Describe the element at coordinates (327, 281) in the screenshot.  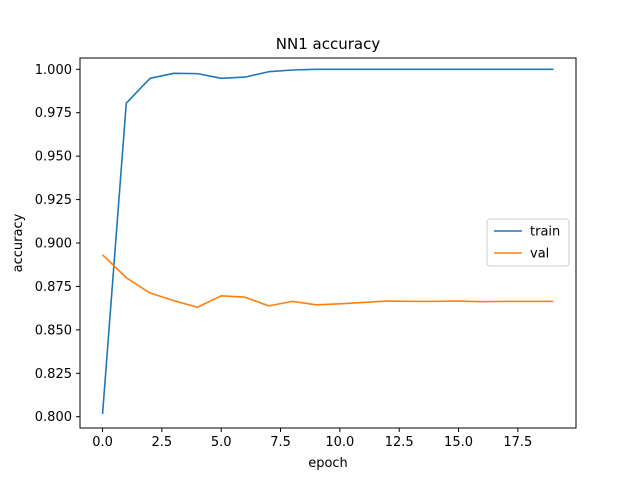
I see `series-line-val` at that location.